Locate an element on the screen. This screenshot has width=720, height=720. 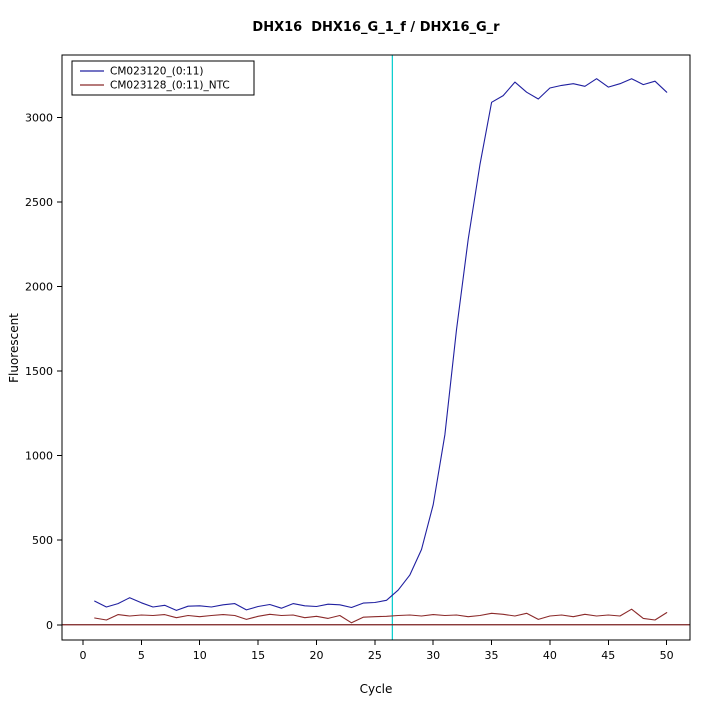
x-tick-label: 0 is located at coordinates (83, 655).